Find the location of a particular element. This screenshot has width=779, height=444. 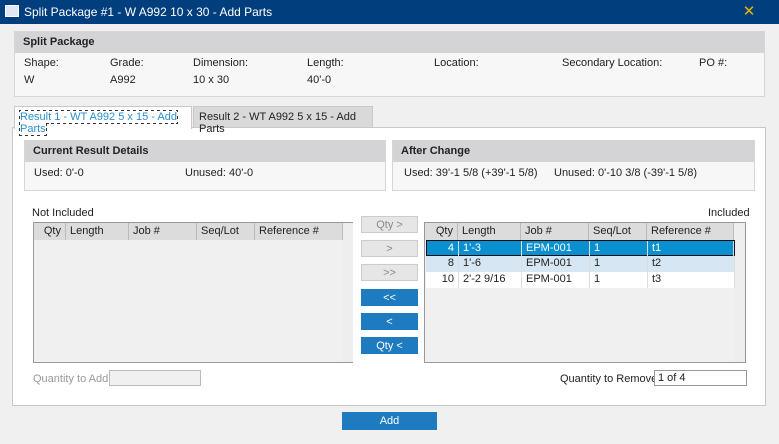

add-button: Add is located at coordinates (389, 421).